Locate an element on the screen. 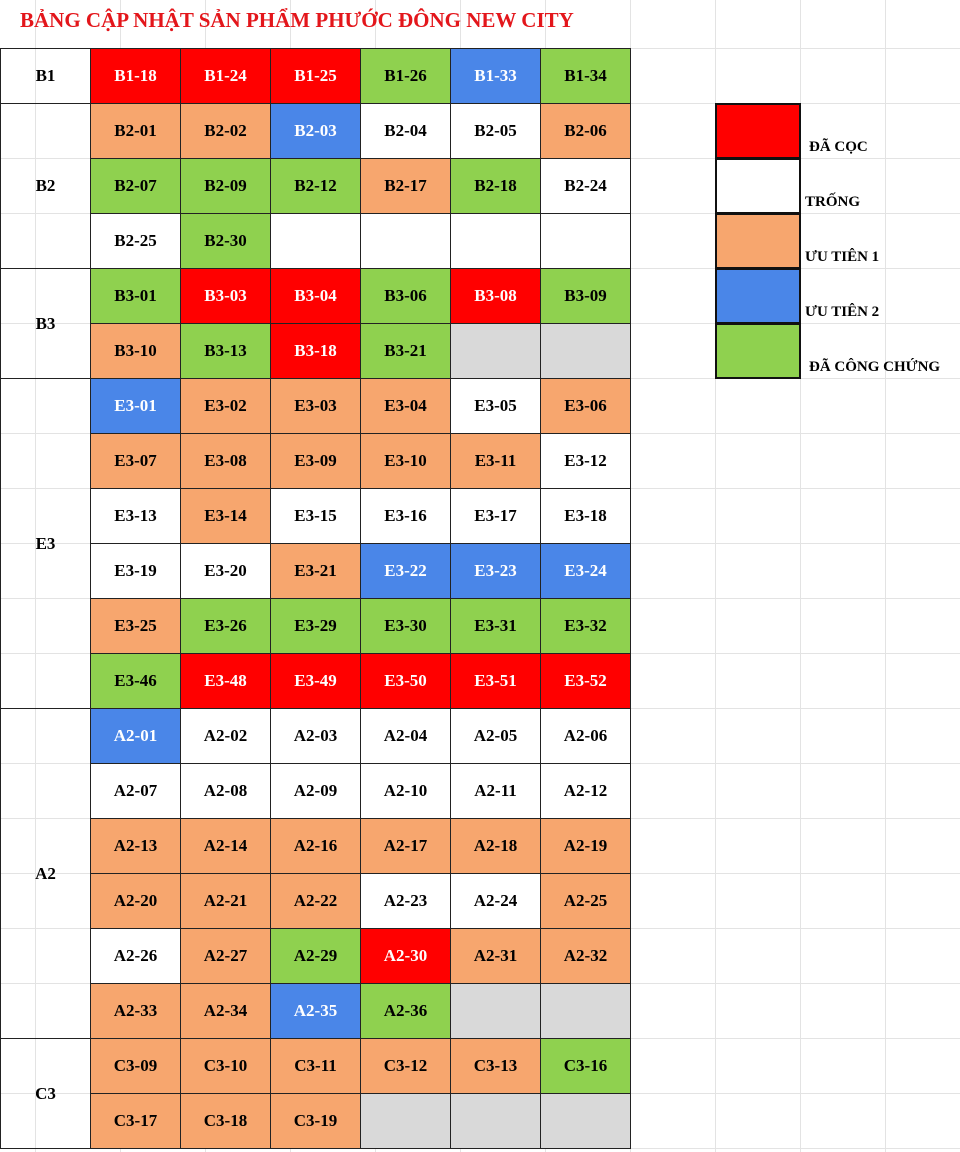 Image resolution: width=960 pixels, height=1152 pixels. unit-cell: A2-32 is located at coordinates (585, 956).